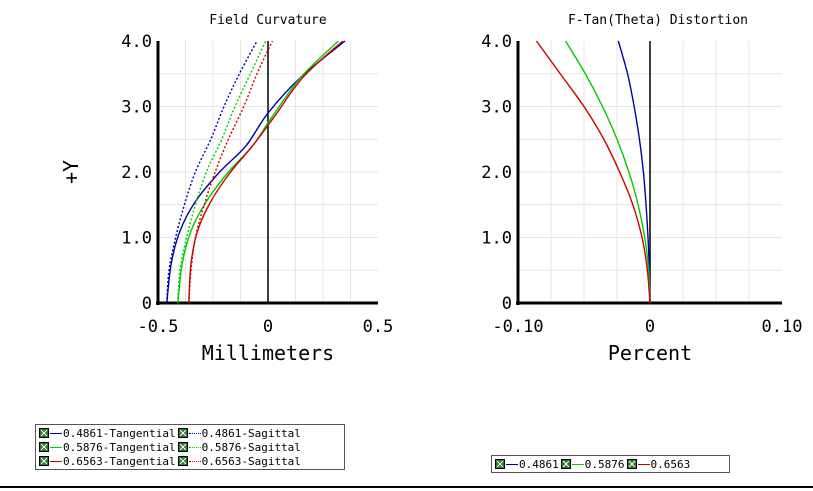 This screenshot has height=491, width=813. I want to click on series-line-0-4861-tangential, so click(256, 172).